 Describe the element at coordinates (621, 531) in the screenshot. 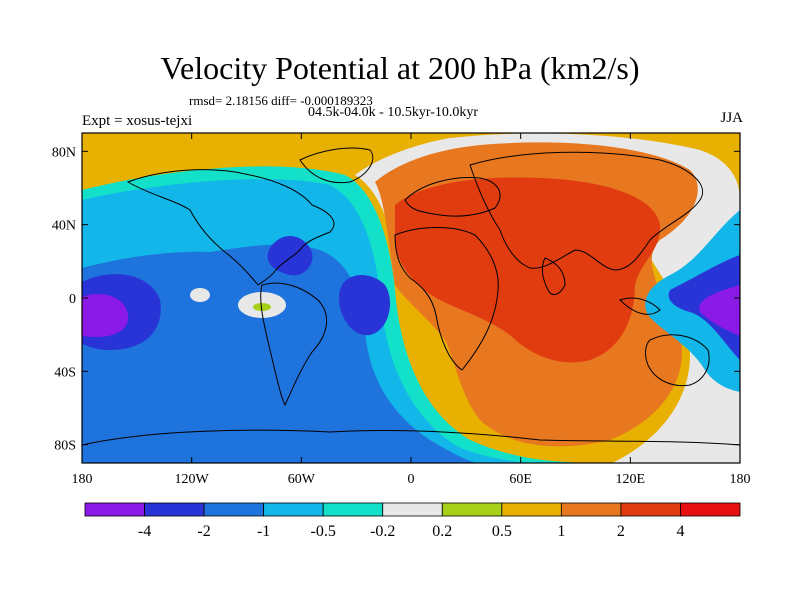

I see `colorbar-label: 2` at that location.